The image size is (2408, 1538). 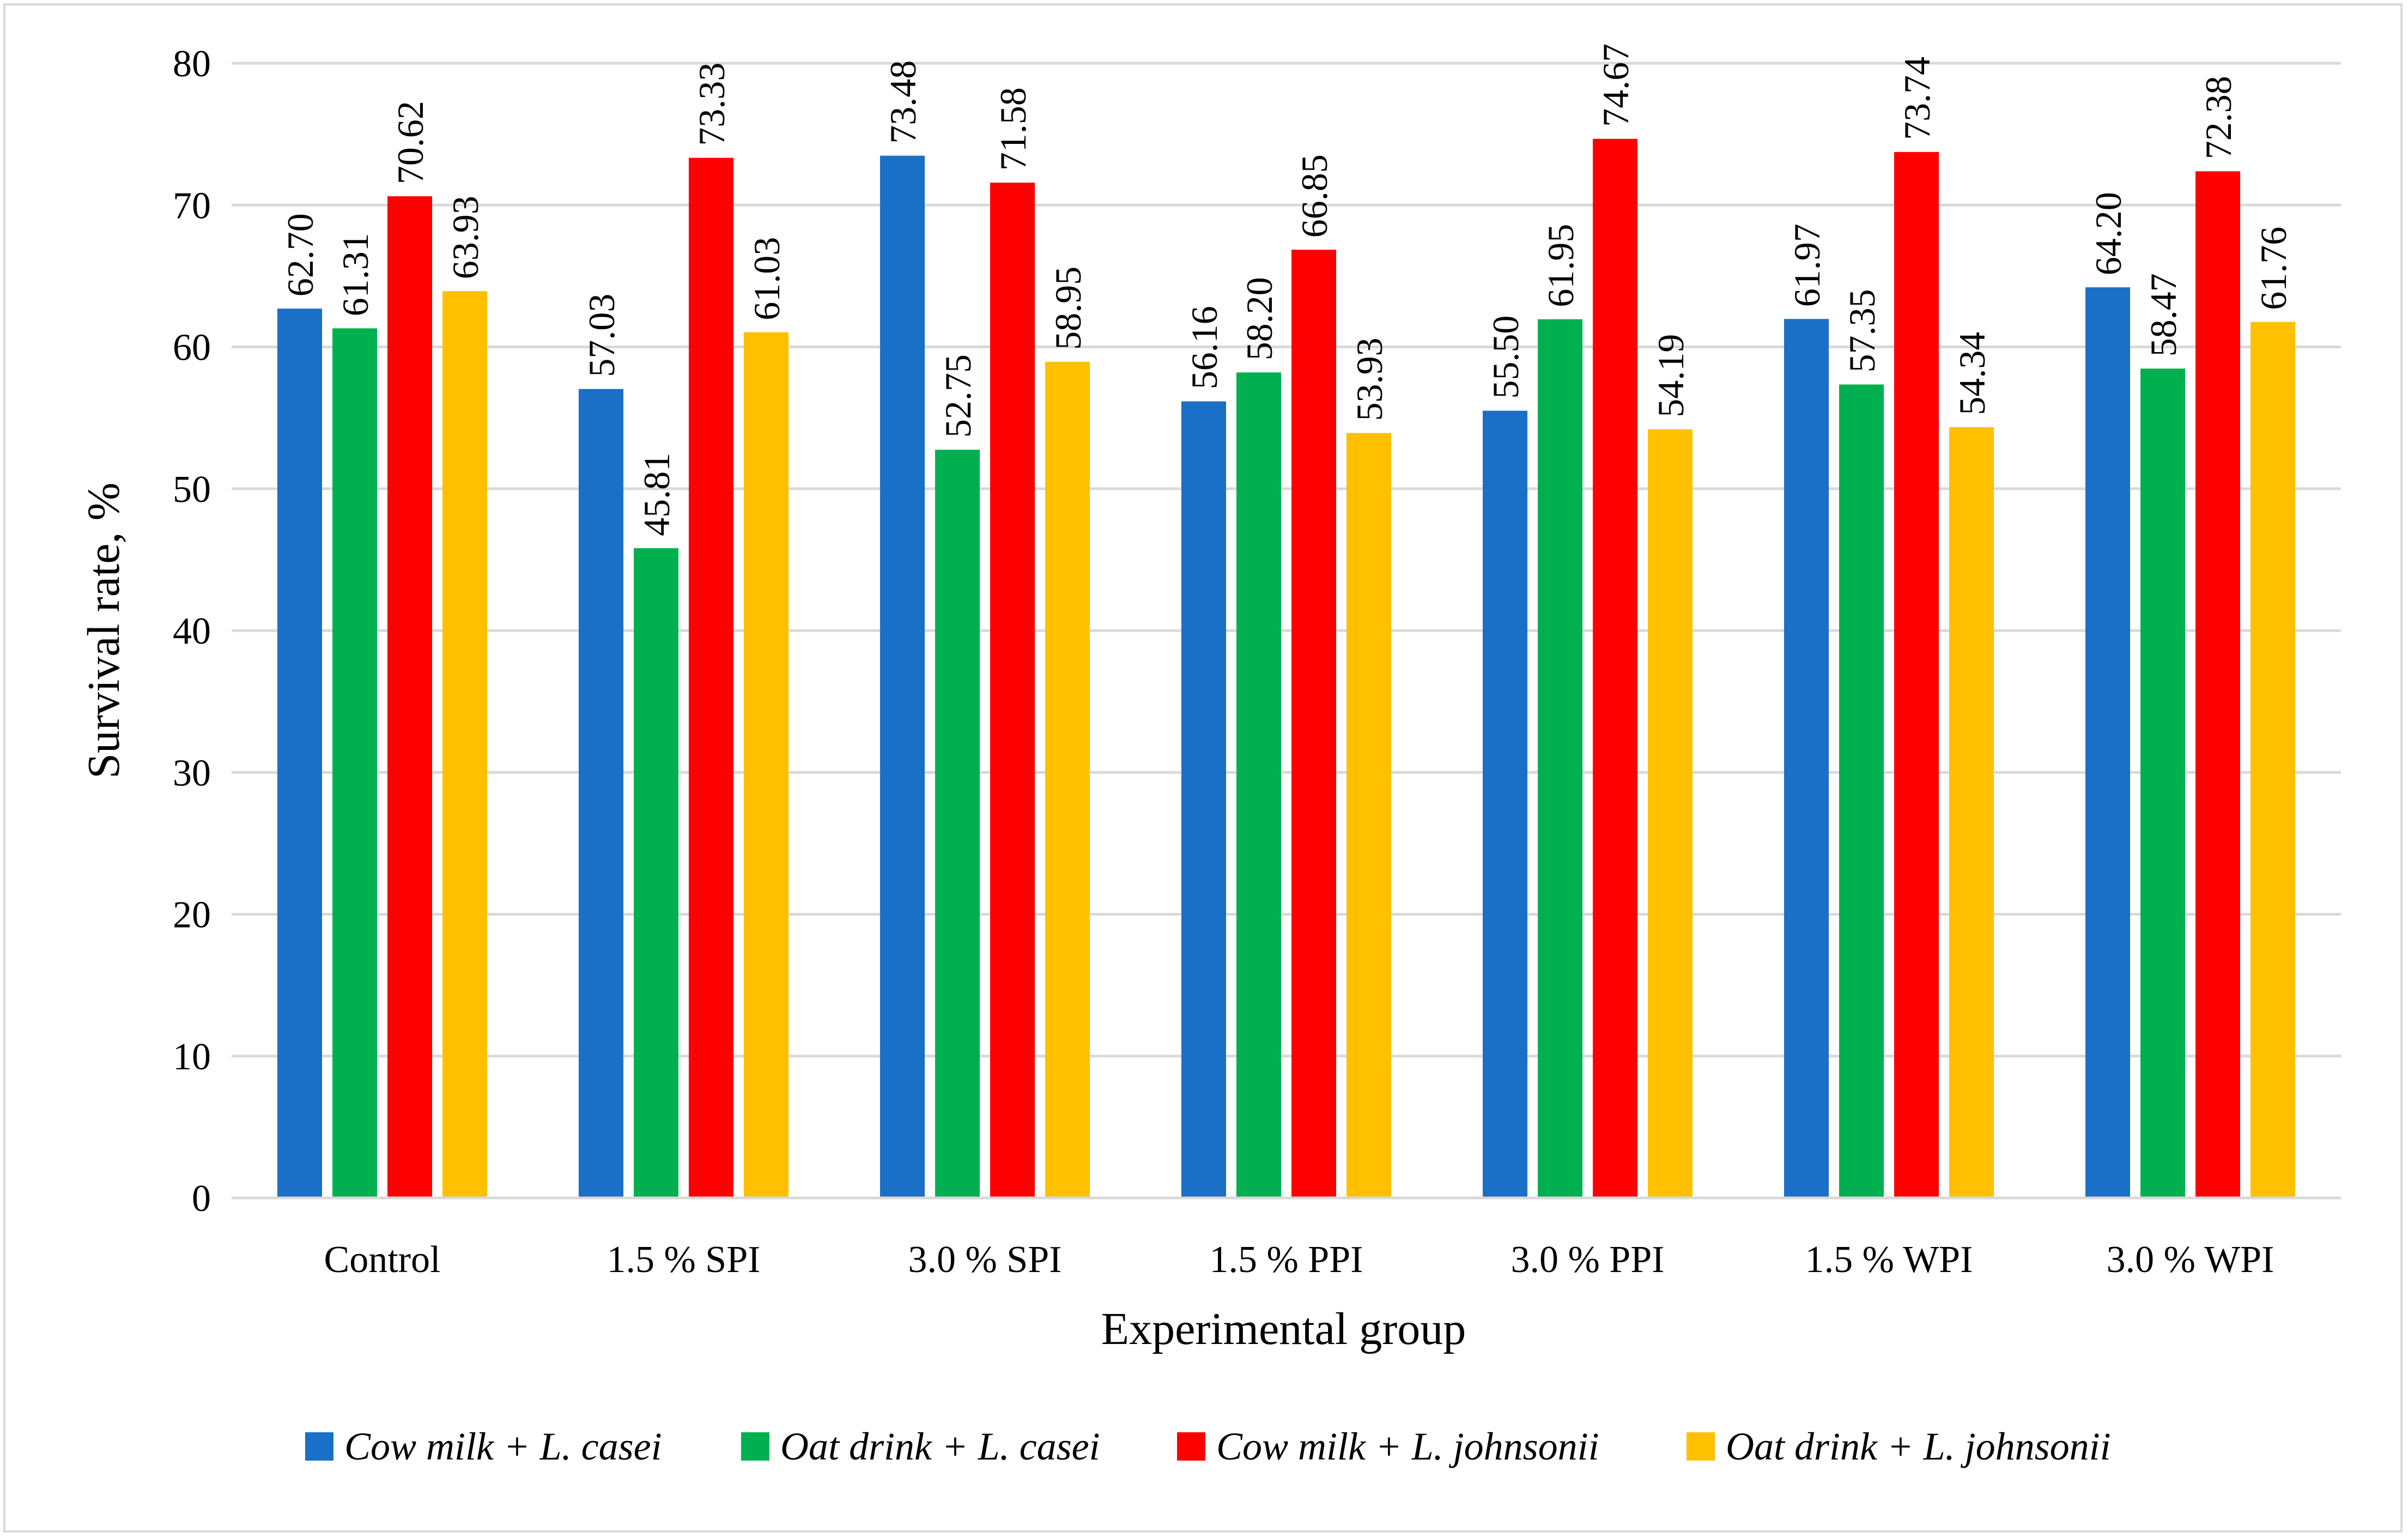 I want to click on data-label: 74.67, so click(x=1616, y=85).